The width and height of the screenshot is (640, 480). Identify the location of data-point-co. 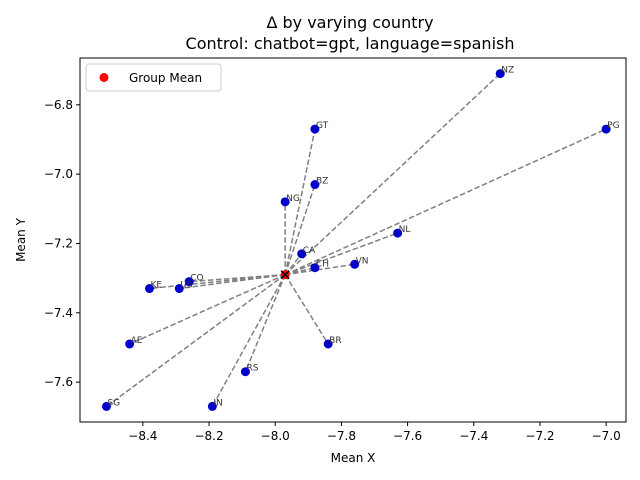
(189, 282).